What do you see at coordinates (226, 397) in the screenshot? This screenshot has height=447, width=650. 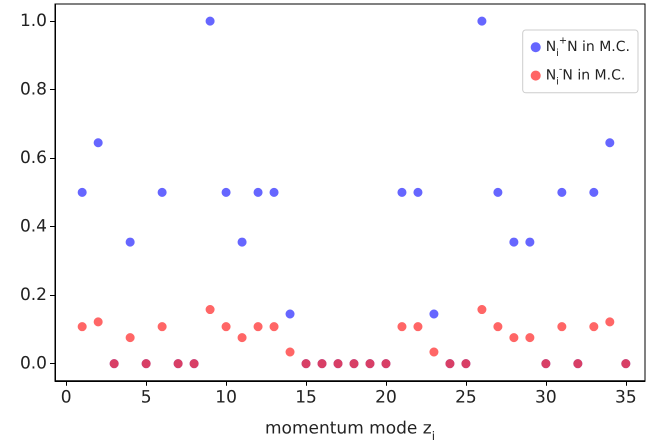 I see `x-tick-label: 10` at bounding box center [226, 397].